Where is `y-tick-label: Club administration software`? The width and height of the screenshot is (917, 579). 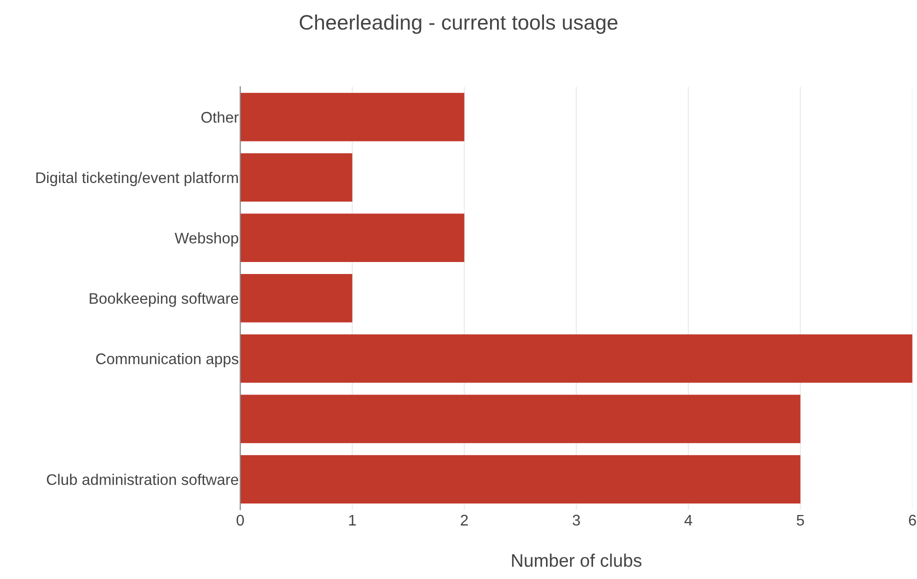
y-tick-label: Club administration software is located at coordinates (142, 480).